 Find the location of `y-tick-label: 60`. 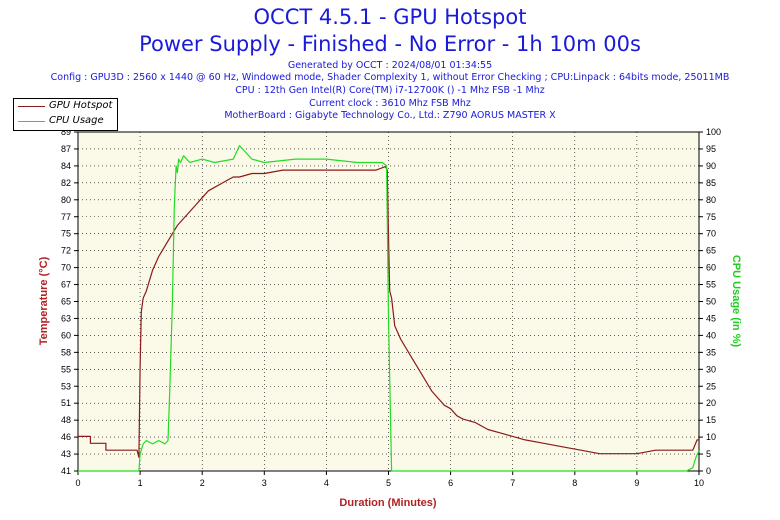

y-tick-label: 60 is located at coordinates (66, 335).